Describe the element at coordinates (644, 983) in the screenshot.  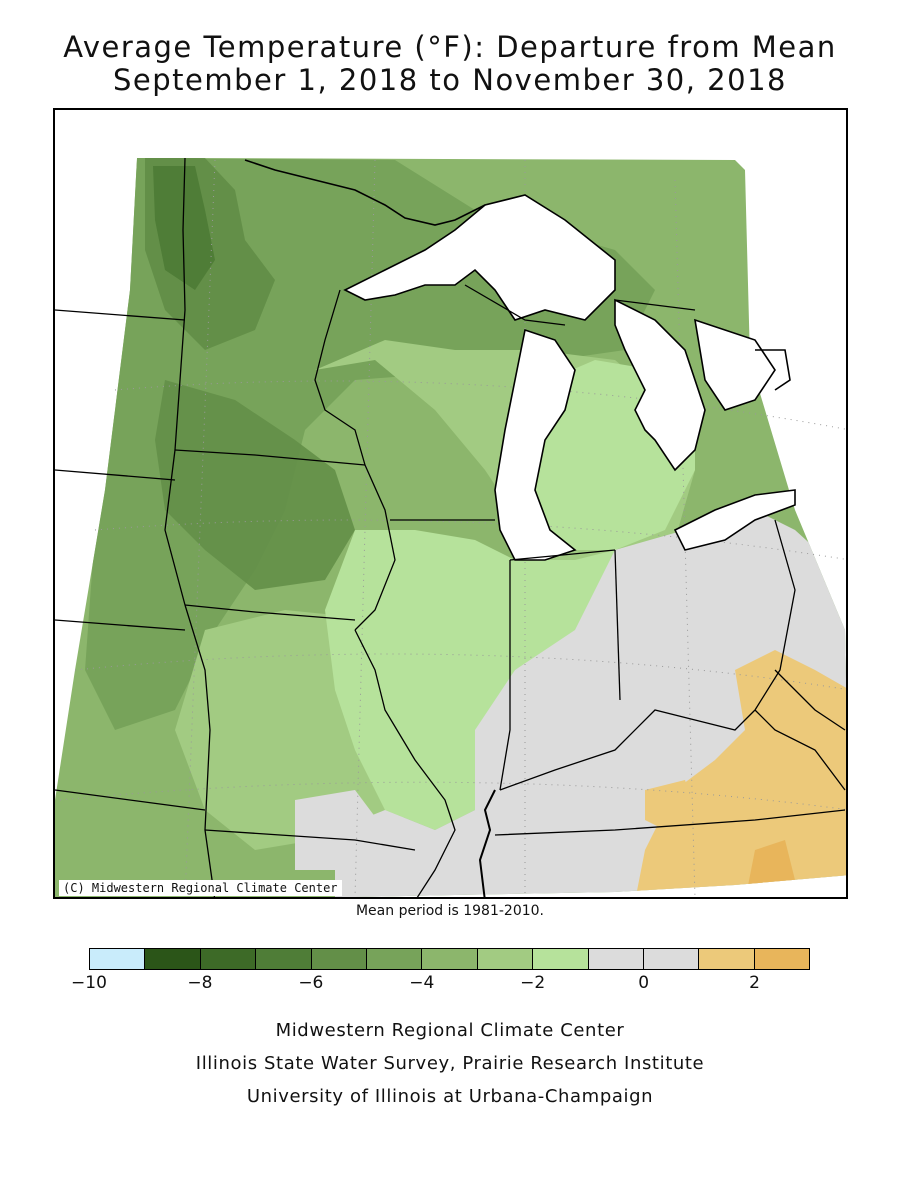
I see `legend-tick-label: 0` at that location.